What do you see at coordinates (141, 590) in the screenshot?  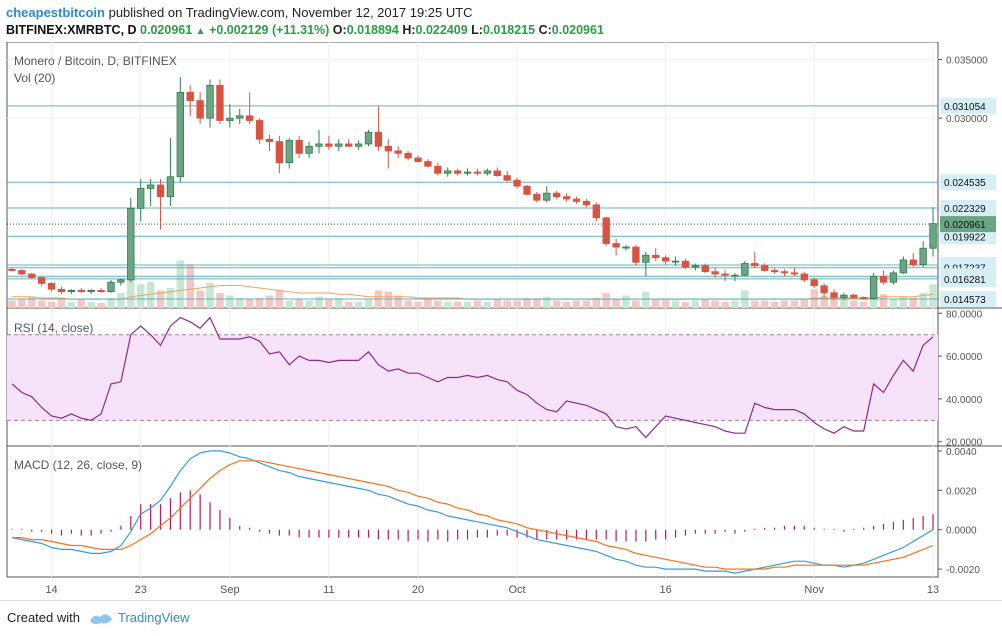 I see `x-tick-label: 23` at bounding box center [141, 590].